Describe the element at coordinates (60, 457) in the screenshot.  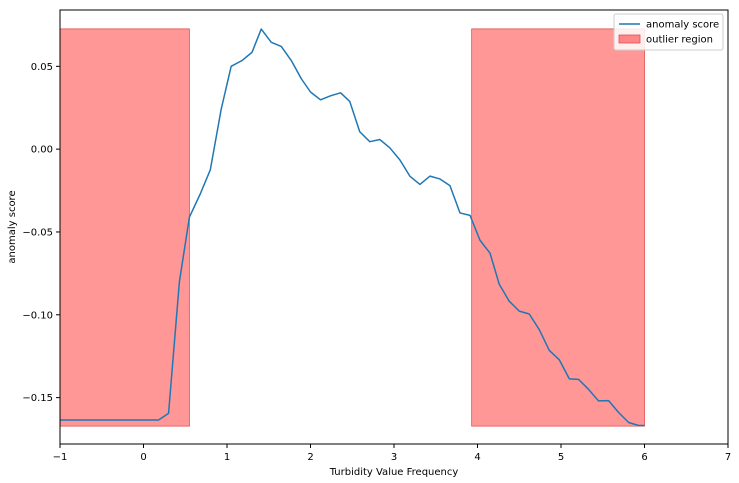
I see `x-tick-label: −1` at that location.